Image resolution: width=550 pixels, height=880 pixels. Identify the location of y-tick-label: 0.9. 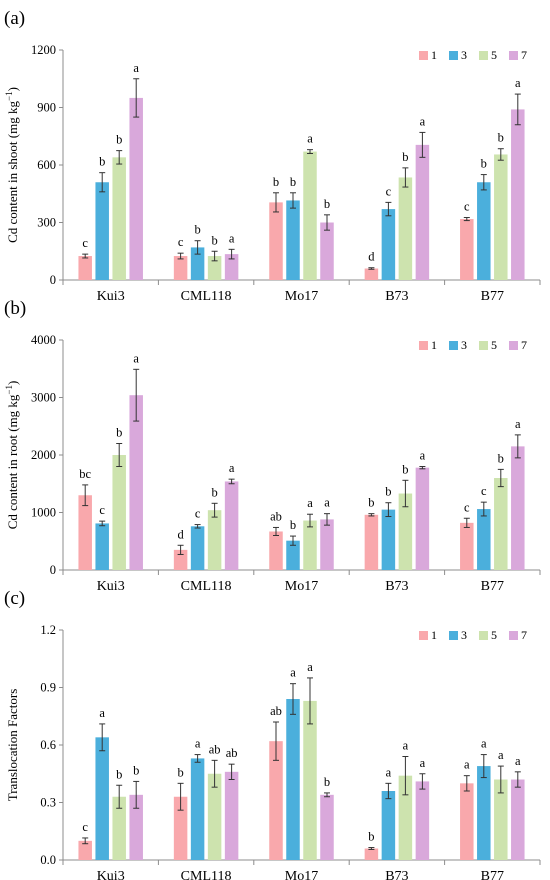
(48, 688).